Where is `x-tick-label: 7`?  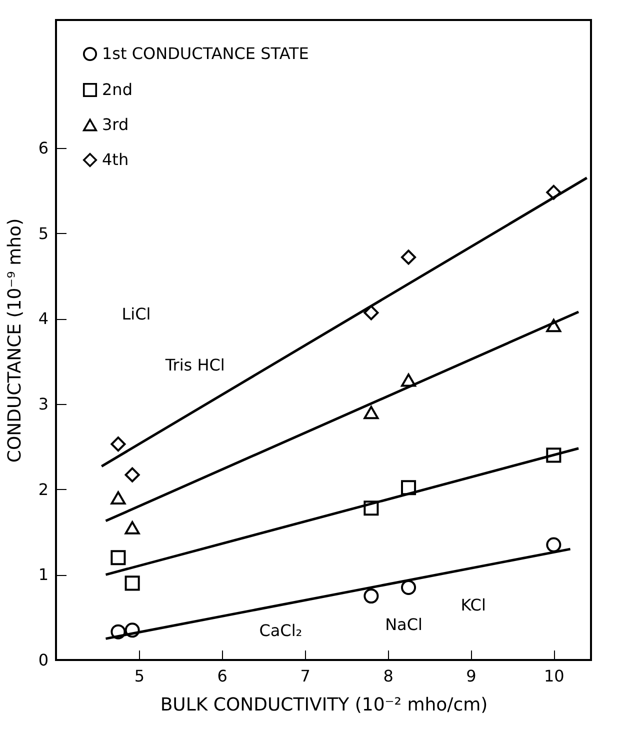
x-tick-label: 7 is located at coordinates (305, 676).